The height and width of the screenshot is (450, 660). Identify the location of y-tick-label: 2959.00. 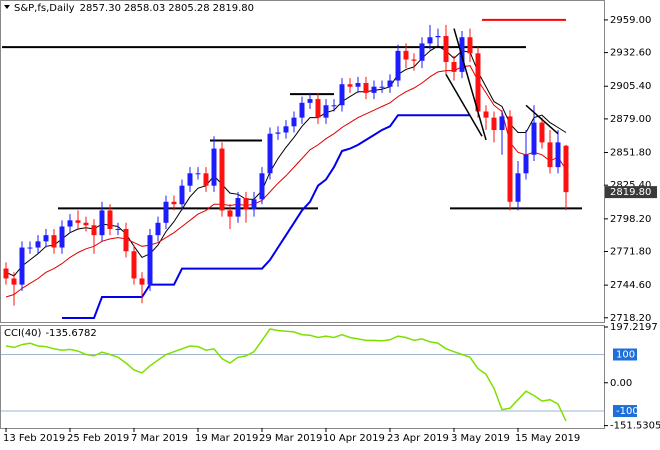
(630, 20).